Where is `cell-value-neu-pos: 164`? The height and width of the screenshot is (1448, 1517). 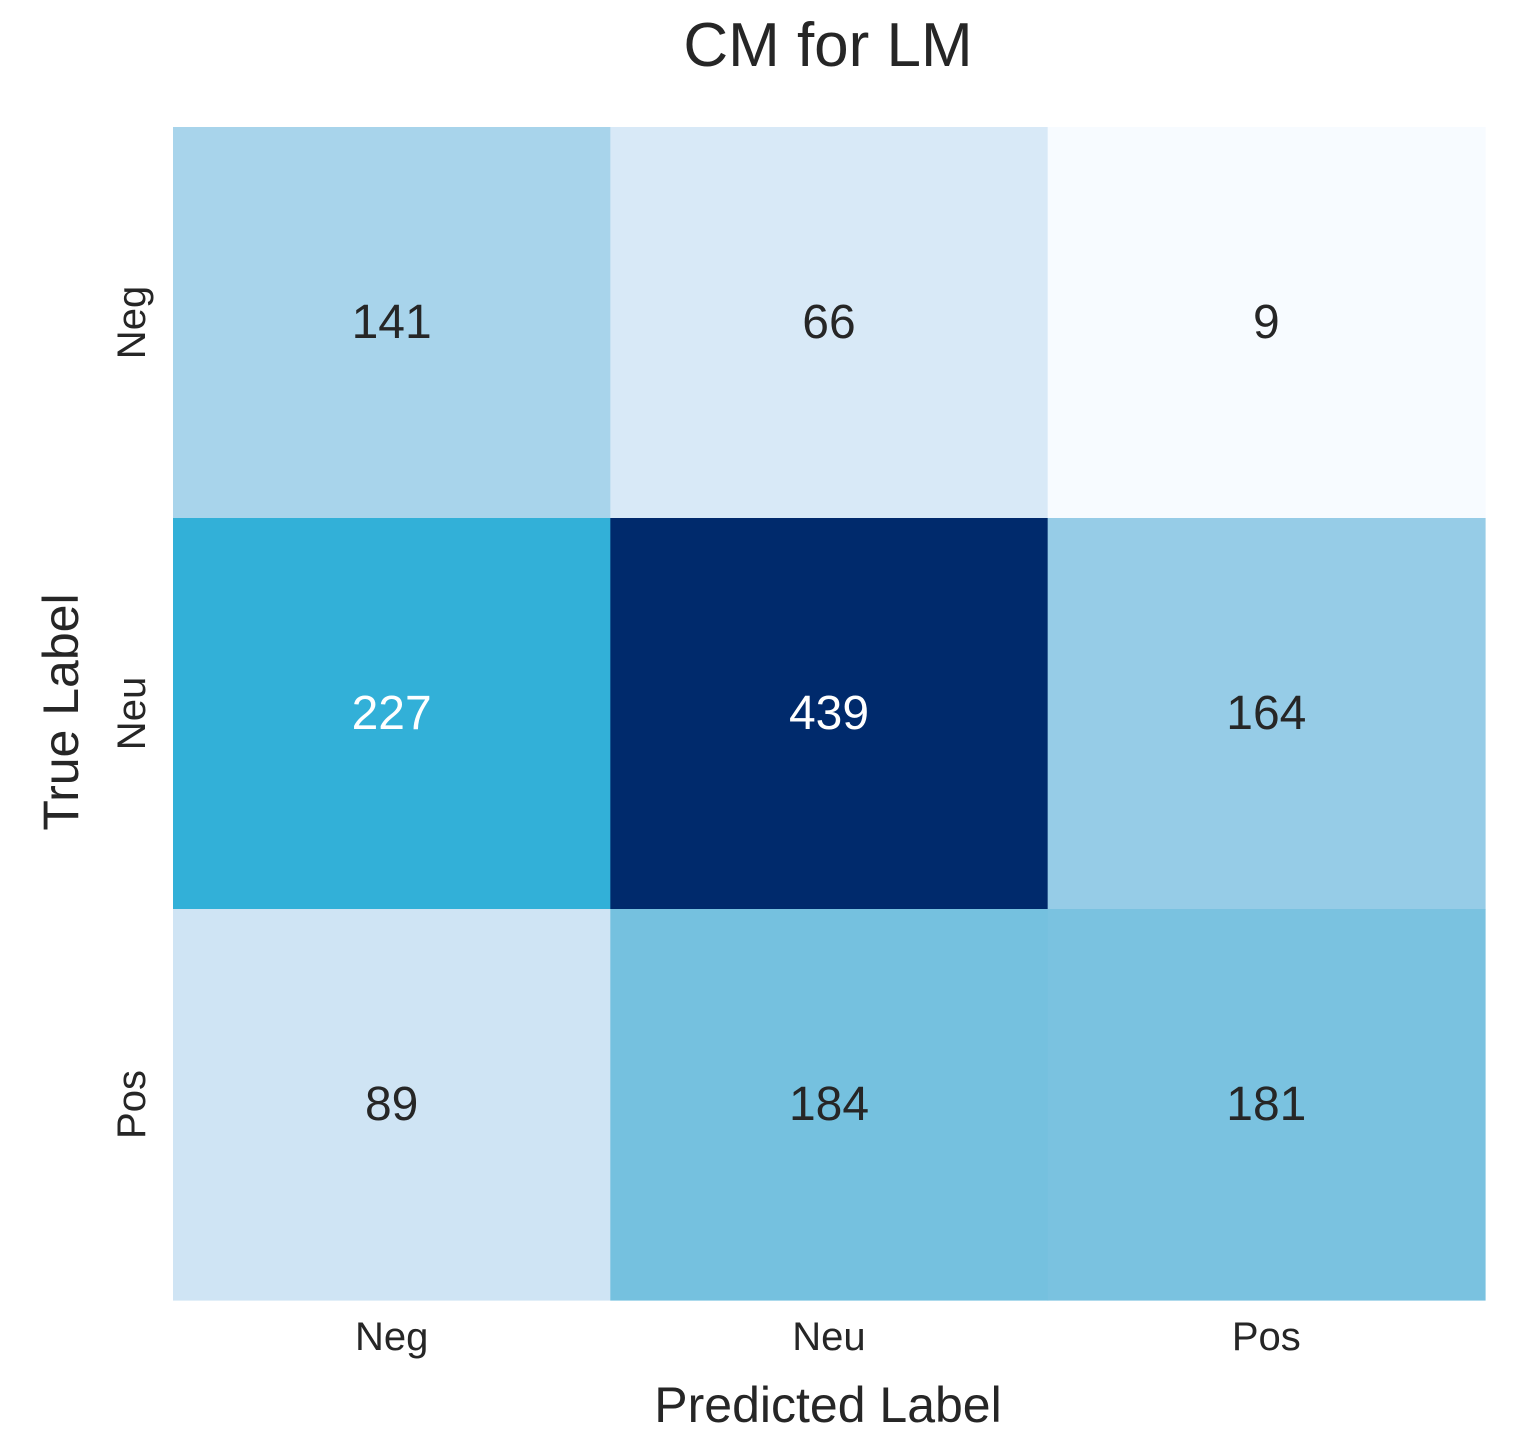
cell-value-neu-pos: 164 is located at coordinates (1266, 713).